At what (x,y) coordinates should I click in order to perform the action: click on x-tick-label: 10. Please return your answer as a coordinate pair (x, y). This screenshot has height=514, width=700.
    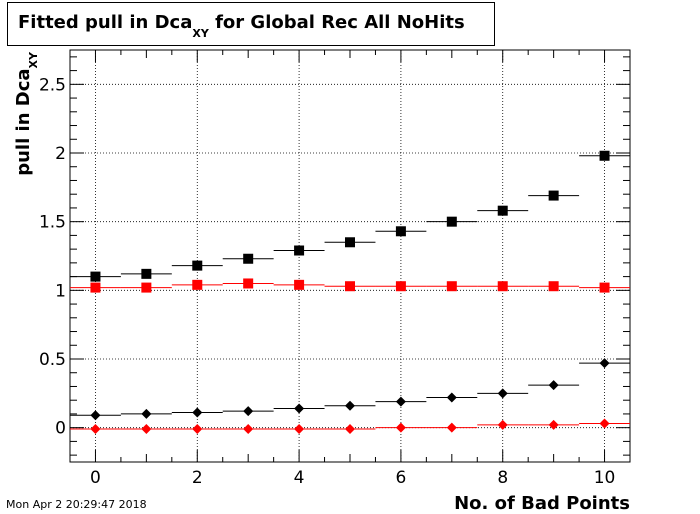
    Looking at the image, I should click on (605, 478).